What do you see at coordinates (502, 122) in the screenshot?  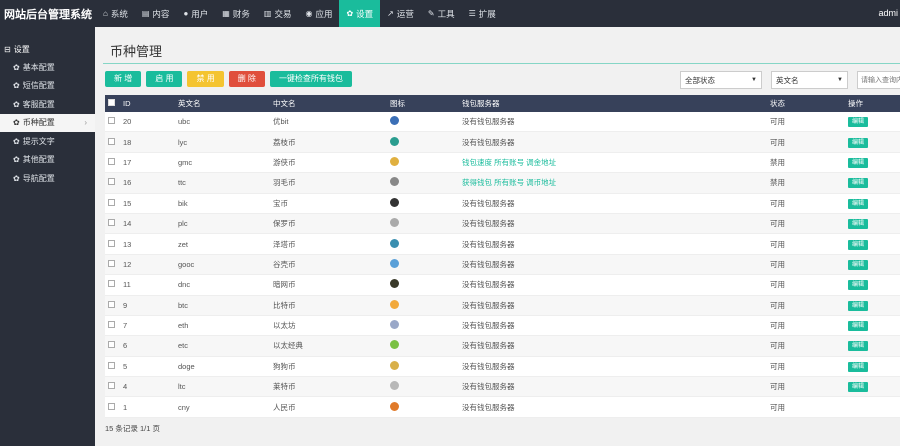 I see `table-row: 20 ubc 优bit 没有钱包服务器 可用 编辑` at bounding box center [502, 122].